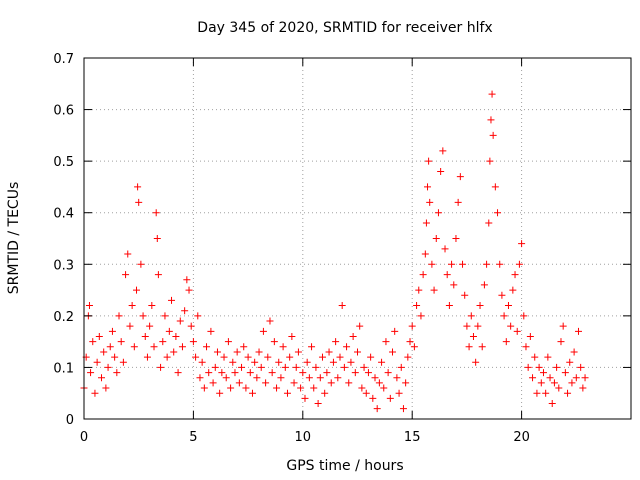  Describe the element at coordinates (14, 238) in the screenshot. I see `y-axis-label: SRMTID / TECUs` at that location.